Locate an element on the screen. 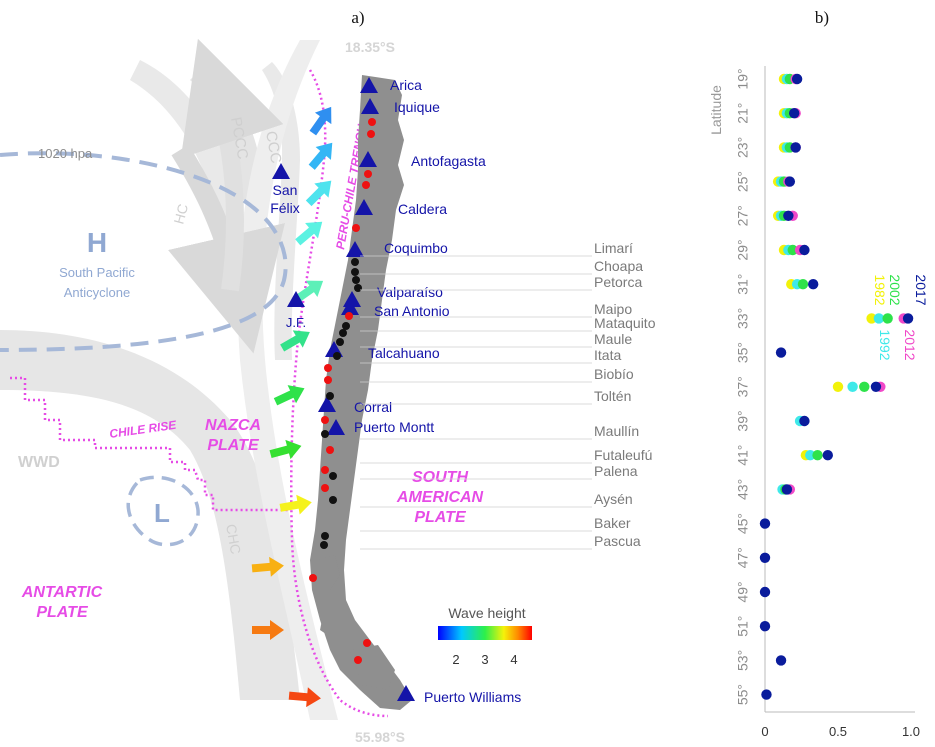  y-tick-label: 31° is located at coordinates (743, 284).